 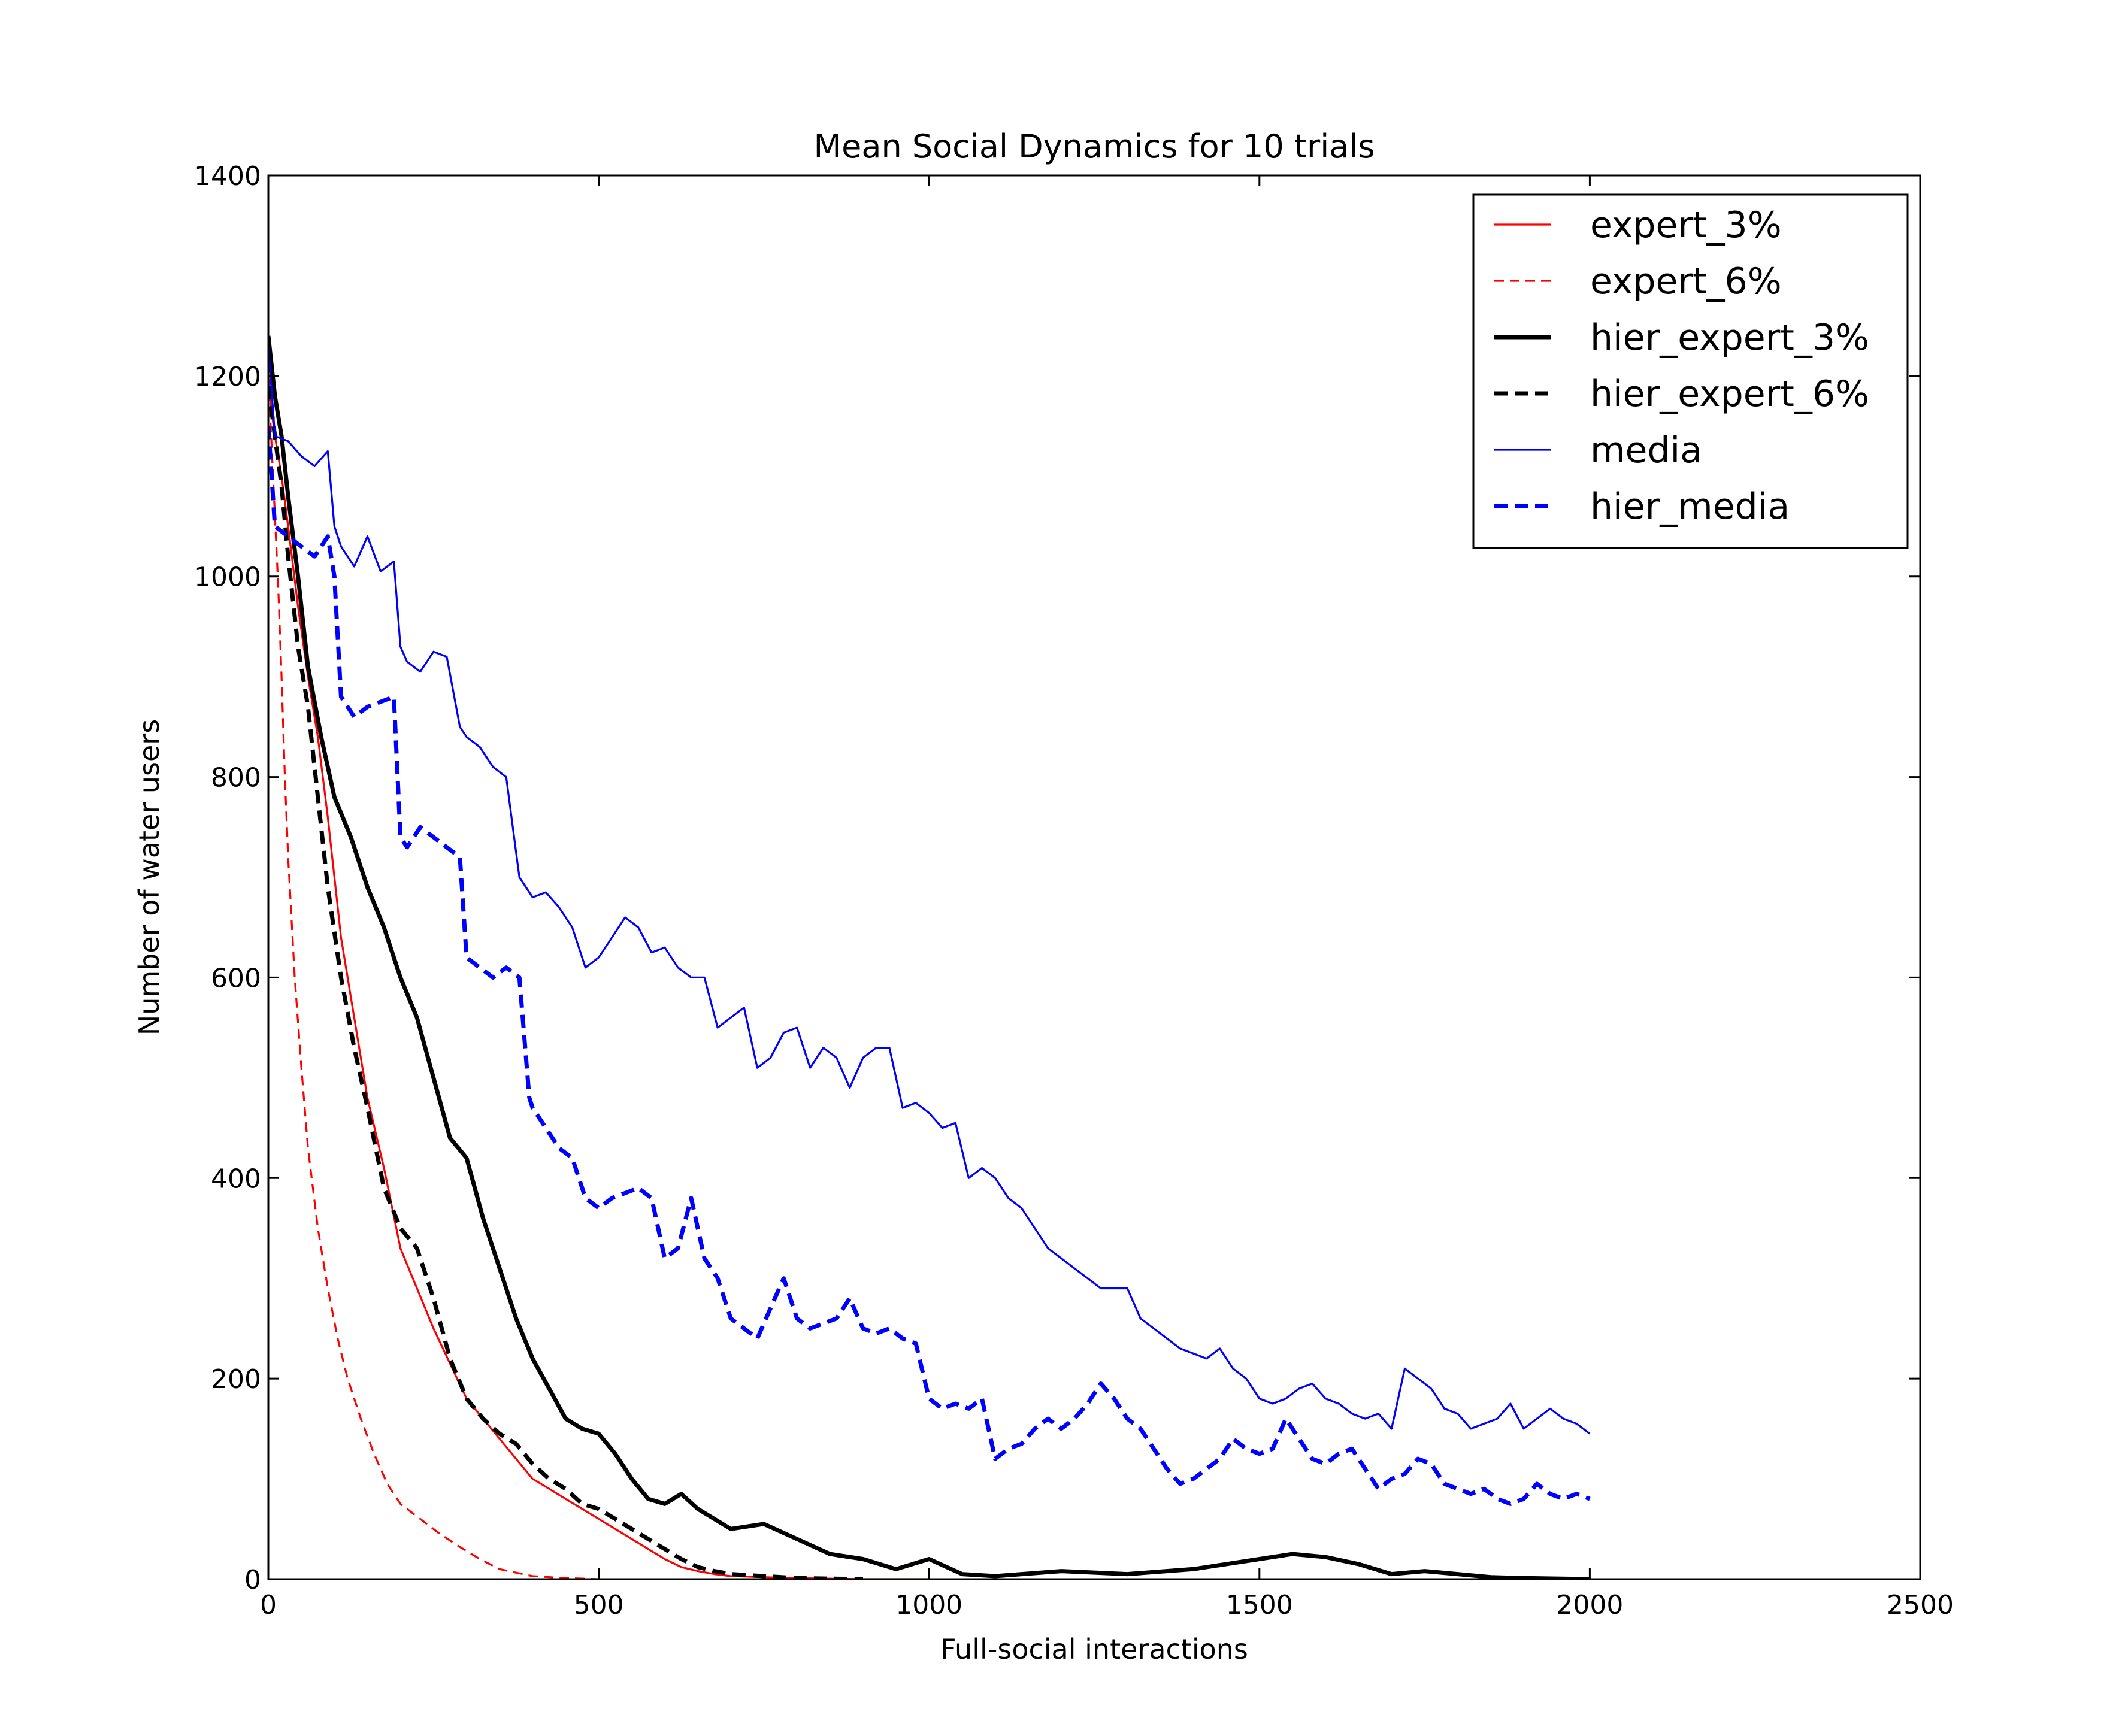 What do you see at coordinates (236, 1179) in the screenshot?
I see `y-tick-label: 400` at bounding box center [236, 1179].